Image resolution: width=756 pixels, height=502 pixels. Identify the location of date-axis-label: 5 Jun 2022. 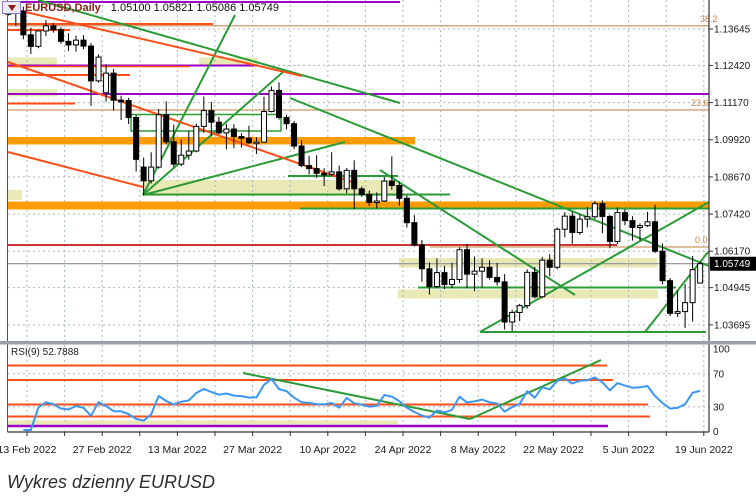
(629, 450).